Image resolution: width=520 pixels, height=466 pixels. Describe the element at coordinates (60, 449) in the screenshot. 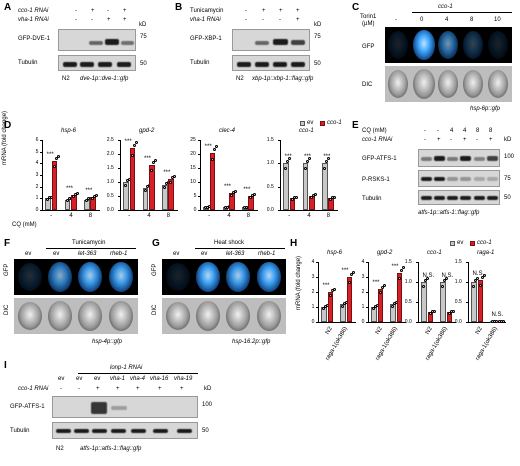

I see `strain-label: N2` at that location.